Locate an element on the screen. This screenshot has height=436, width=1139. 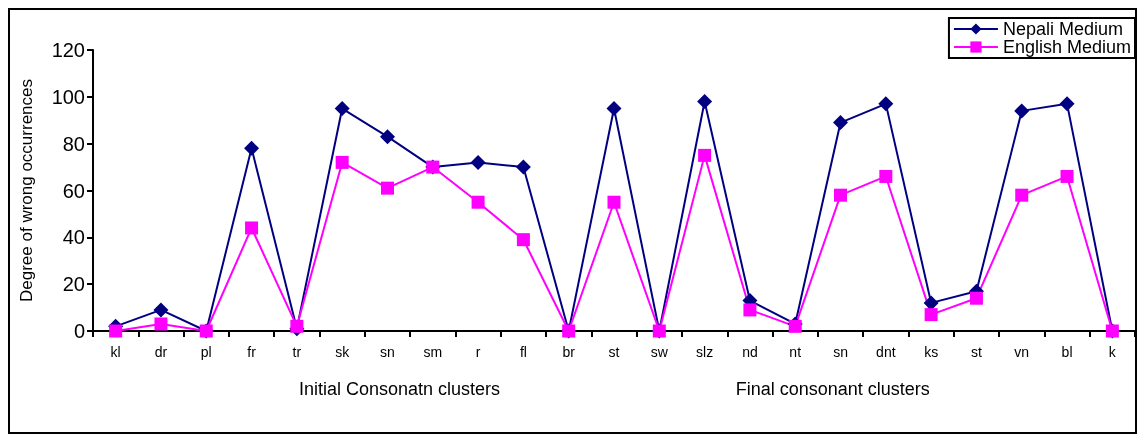
x-tick-label: bl is located at coordinates (1067, 352).